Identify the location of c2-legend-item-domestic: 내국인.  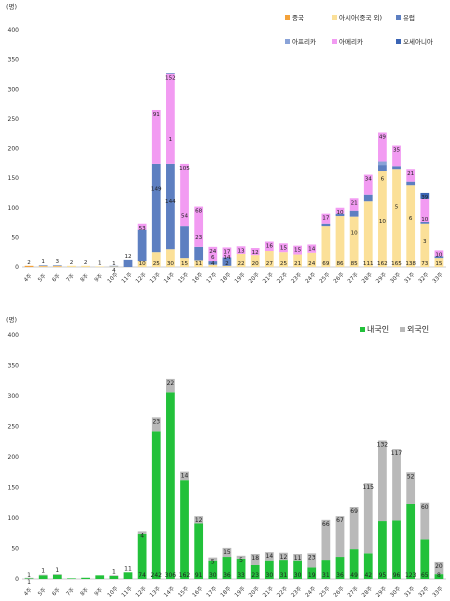
(374, 329).